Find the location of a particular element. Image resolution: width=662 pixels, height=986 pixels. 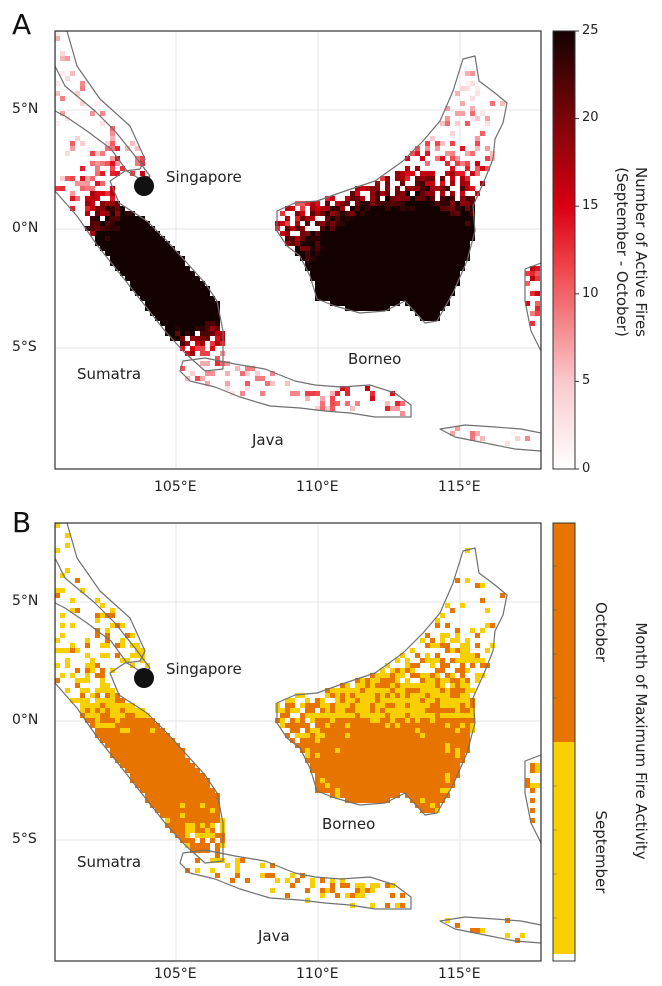

singapore-marker-b is located at coordinates (144, 678).